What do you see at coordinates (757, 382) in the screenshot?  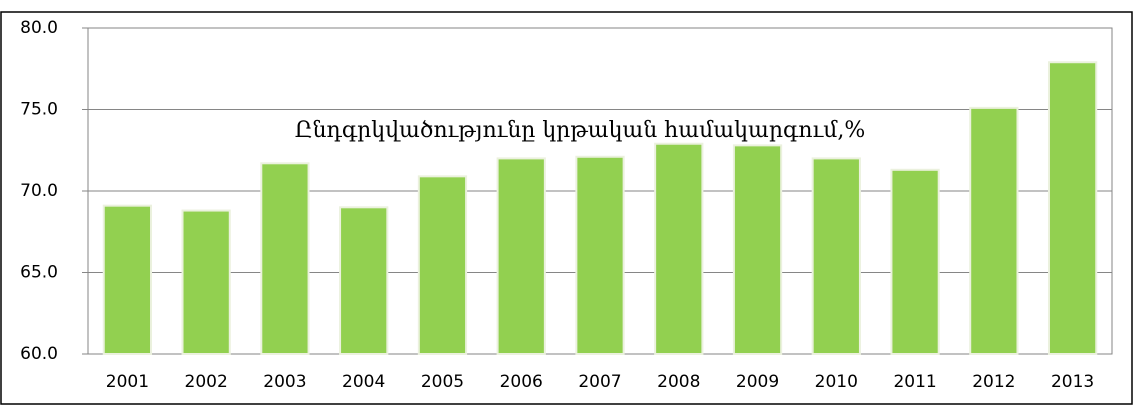 I see `x-tick-label: 2009` at bounding box center [757, 382].